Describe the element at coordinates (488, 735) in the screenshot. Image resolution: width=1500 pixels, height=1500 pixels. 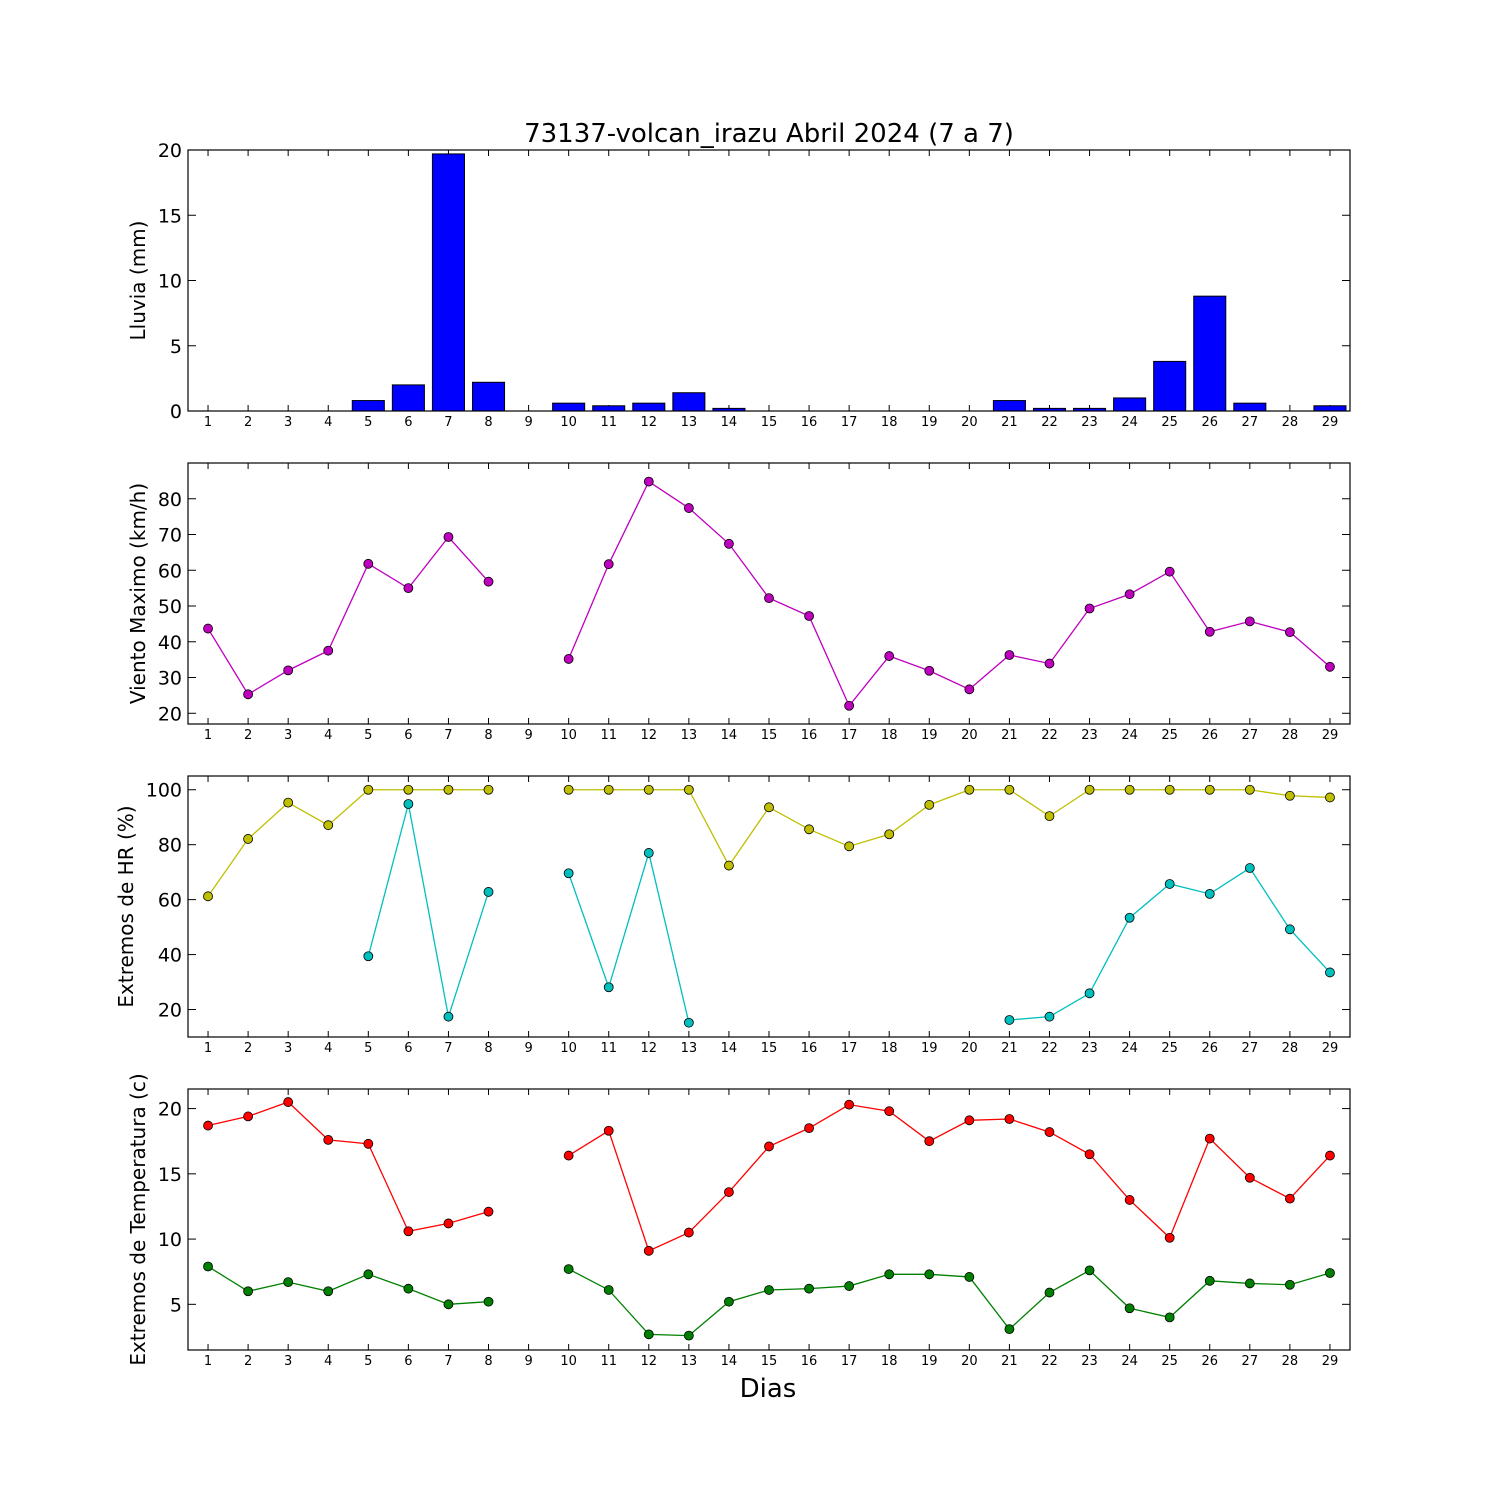
I see `x-tick-label: 8` at that location.